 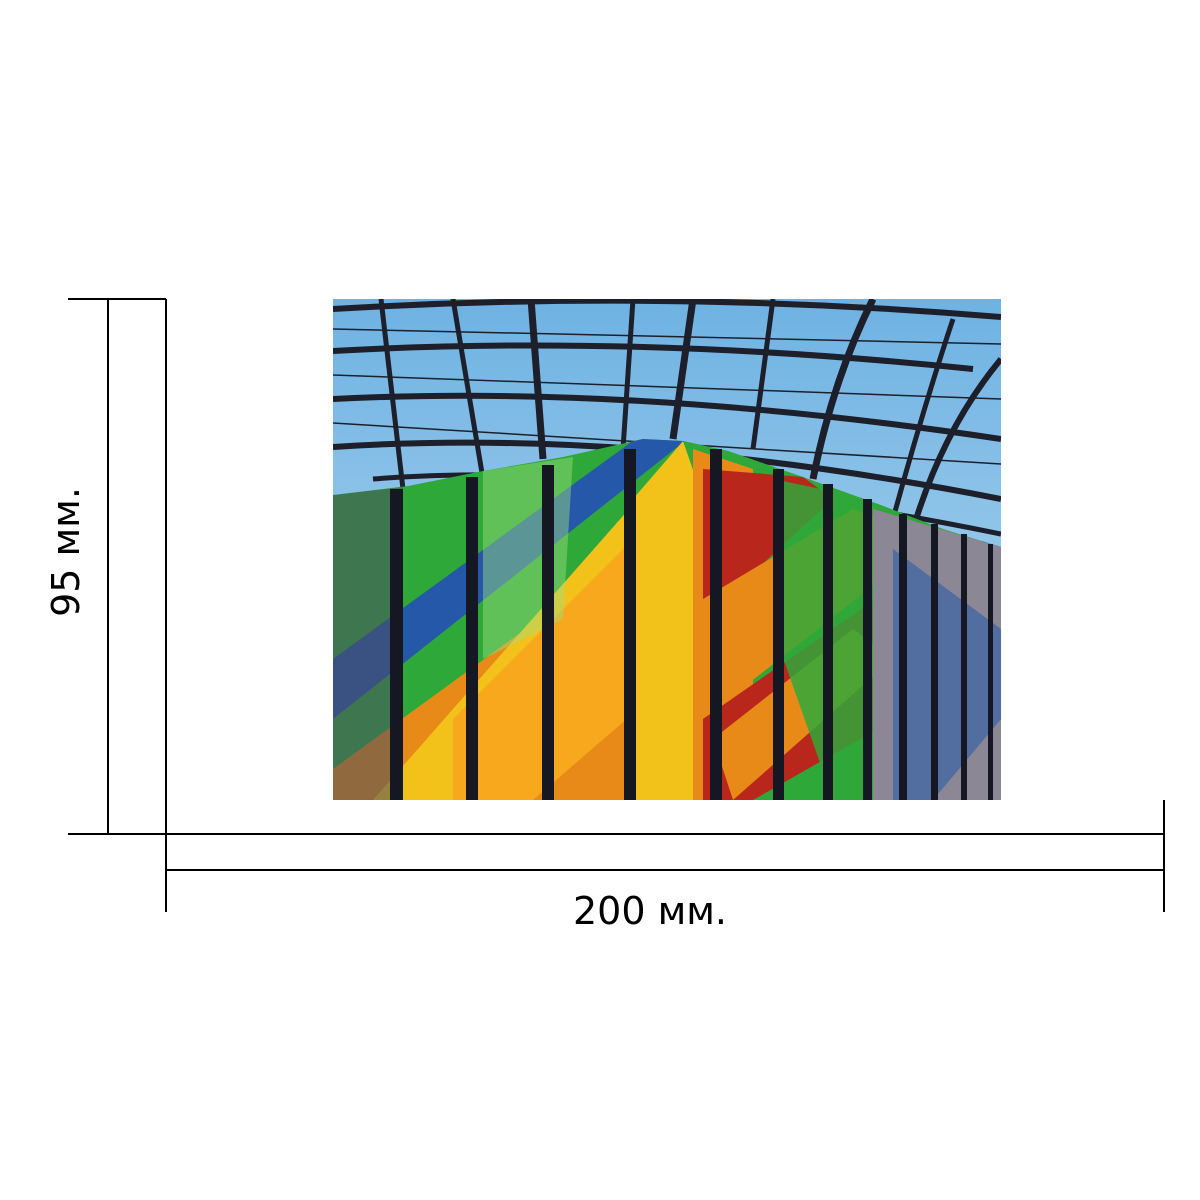 What do you see at coordinates (66, 552) in the screenshot?
I see `height-label: 95 мм.` at bounding box center [66, 552].